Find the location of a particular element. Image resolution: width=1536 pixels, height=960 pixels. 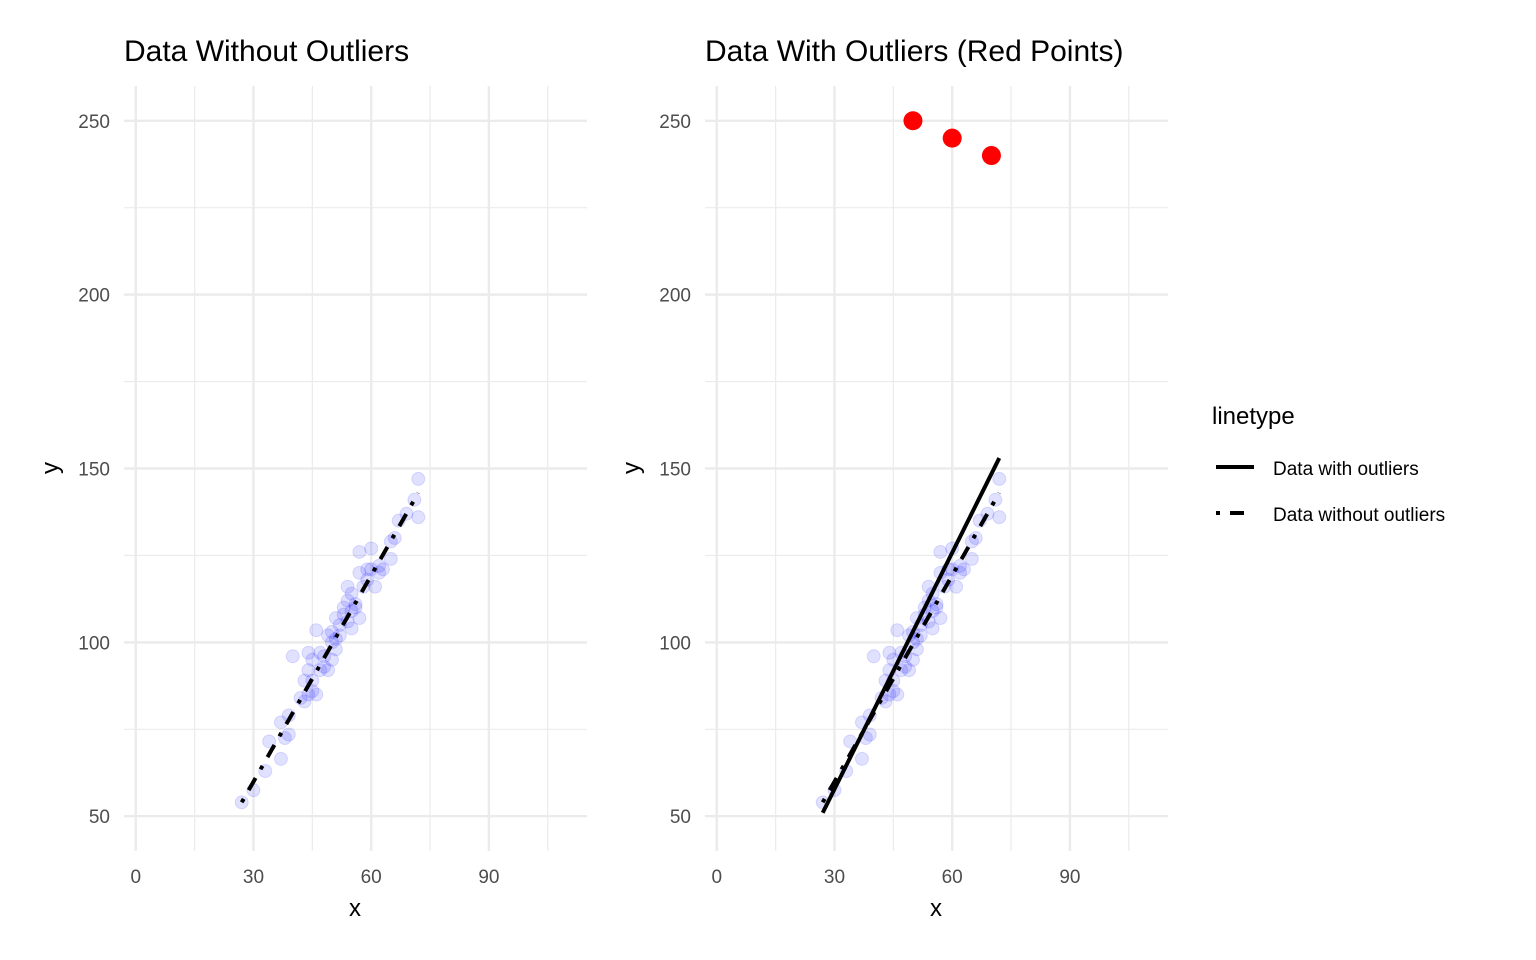

legend-item-with-outliers: Data with outliers is located at coordinates (1317, 469).